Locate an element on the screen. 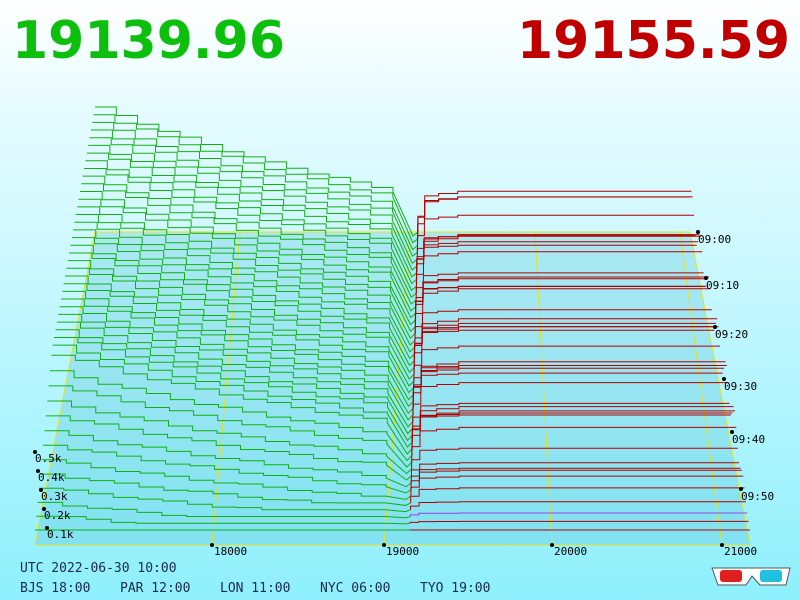 The image size is (800, 600). time-label: 09:00 is located at coordinates (714, 239).